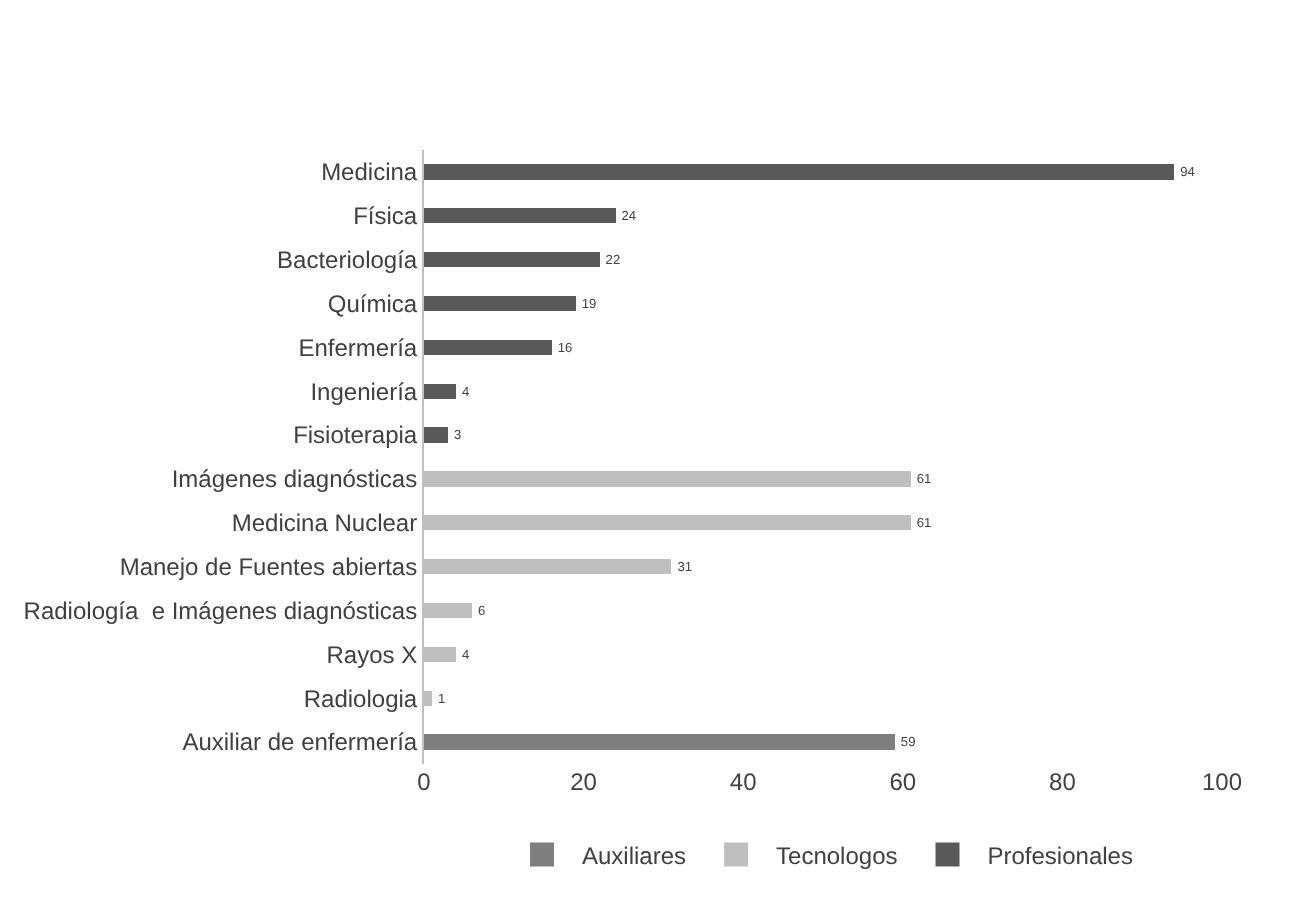  Describe the element at coordinates (347, 260) in the screenshot. I see `y-tick-label: Bacteriología` at that location.